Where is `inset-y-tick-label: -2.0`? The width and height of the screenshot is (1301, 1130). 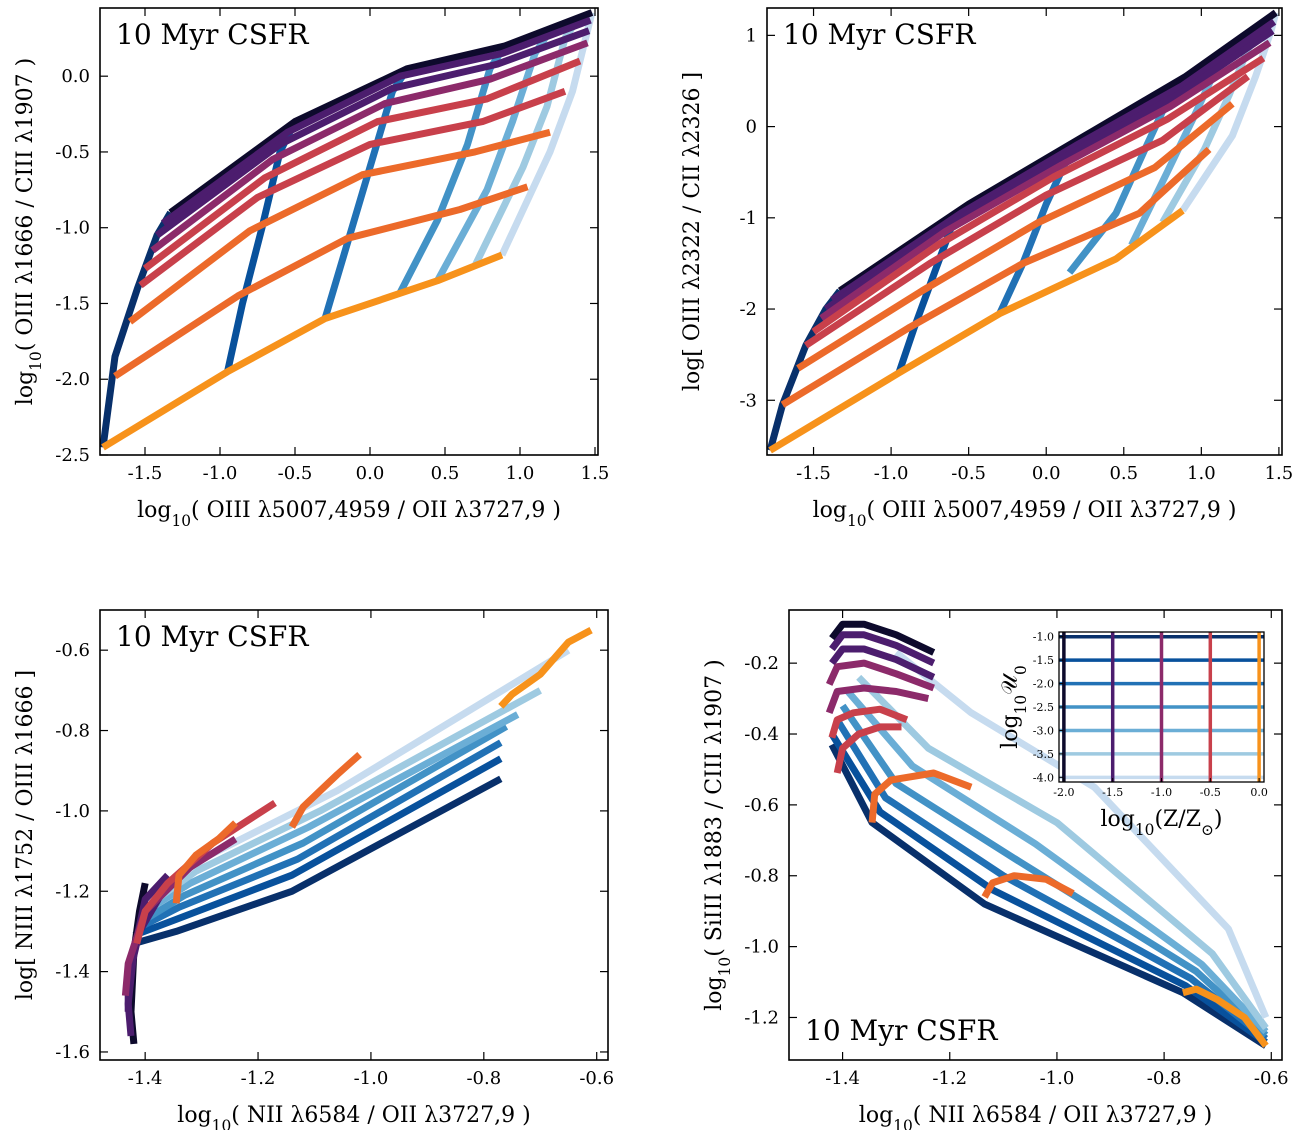 inset-y-tick-label: -2.0 is located at coordinates (1043, 684).